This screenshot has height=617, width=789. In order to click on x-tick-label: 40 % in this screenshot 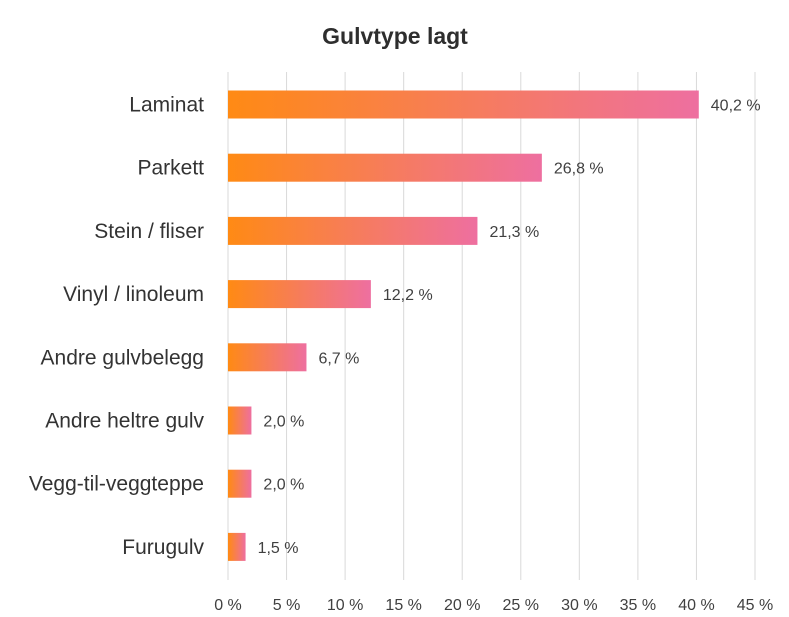, I will do `click(696, 605)`.